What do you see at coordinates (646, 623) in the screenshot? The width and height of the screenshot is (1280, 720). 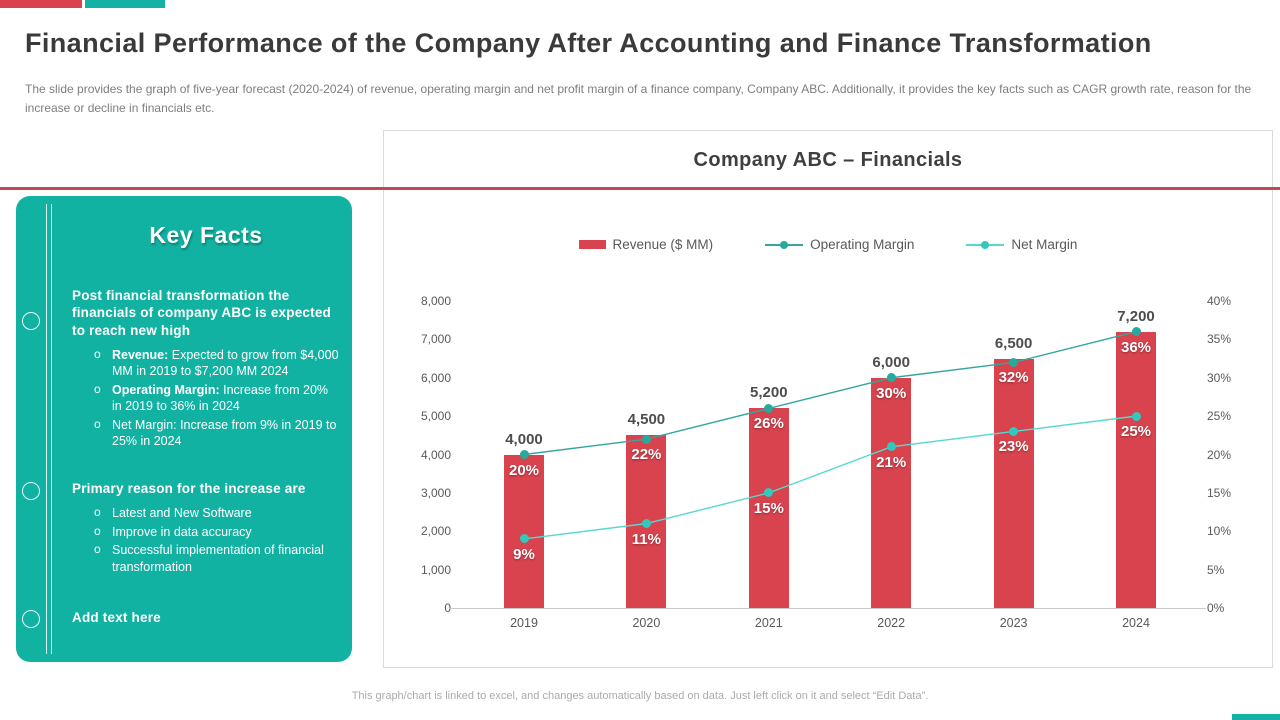 I see `x-axis-label: 2020` at bounding box center [646, 623].